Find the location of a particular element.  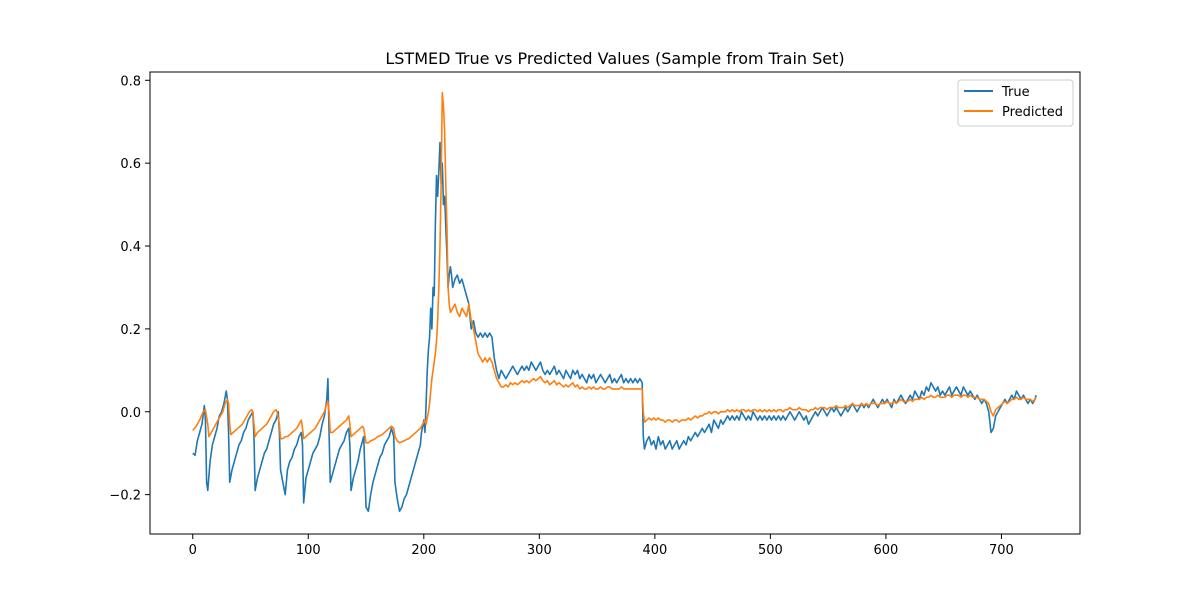

x-tick-label: 300 is located at coordinates (539, 550).